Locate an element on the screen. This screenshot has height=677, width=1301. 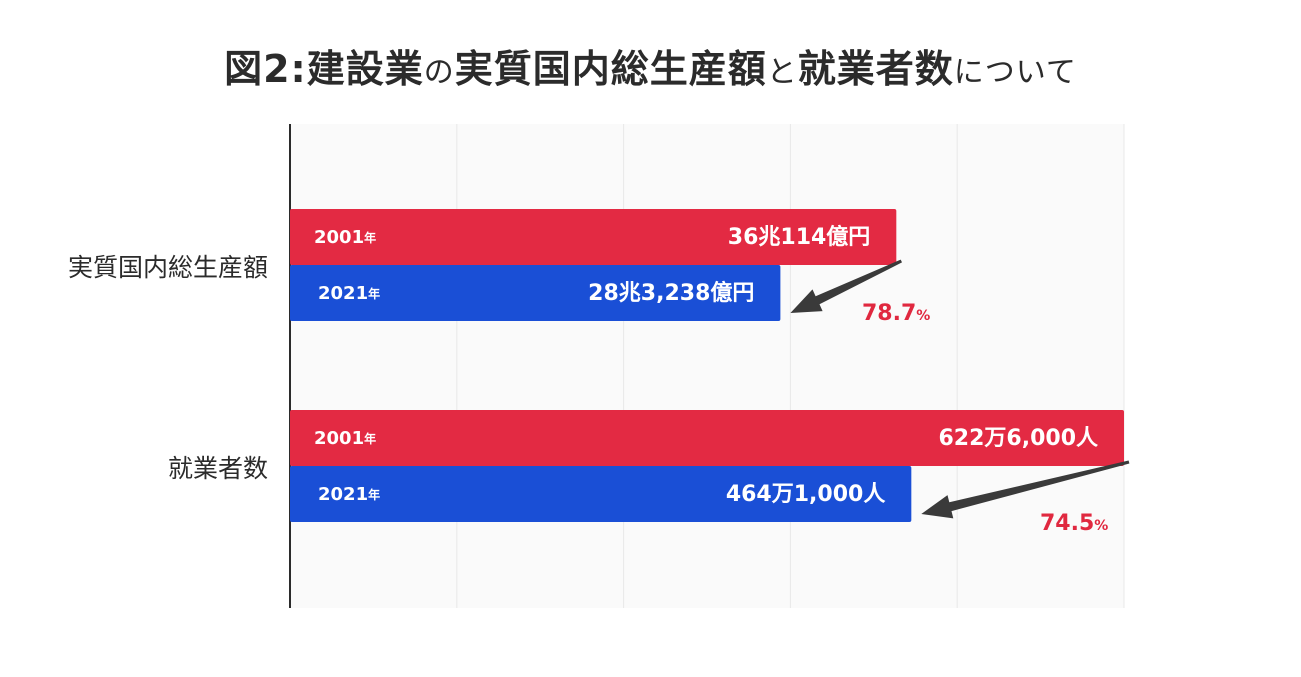
title-part-6: について is located at coordinates (1015, 72).